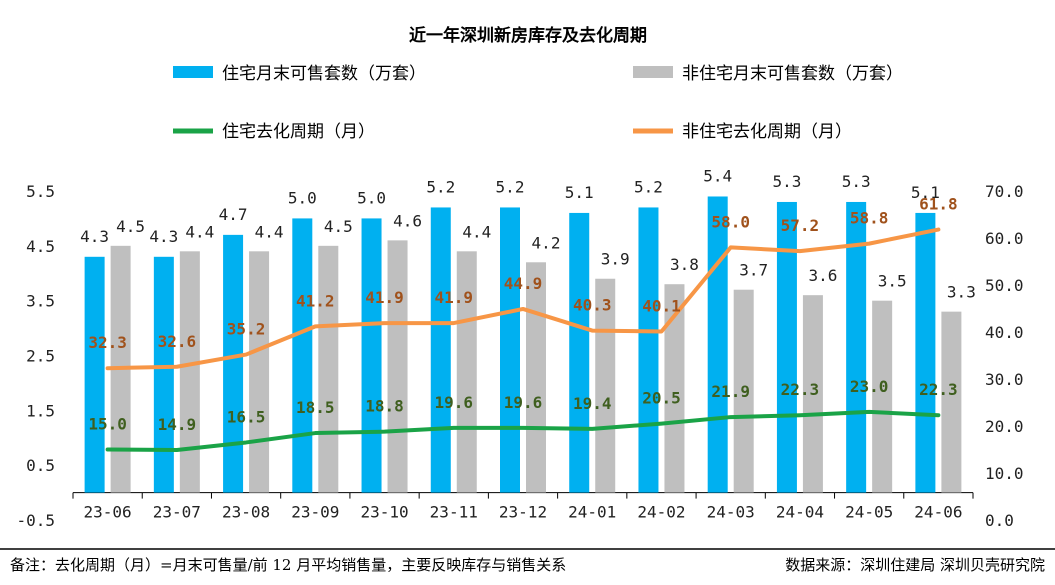  Describe the element at coordinates (193, 72) in the screenshot. I see `legend-swatch-res-bar` at that location.